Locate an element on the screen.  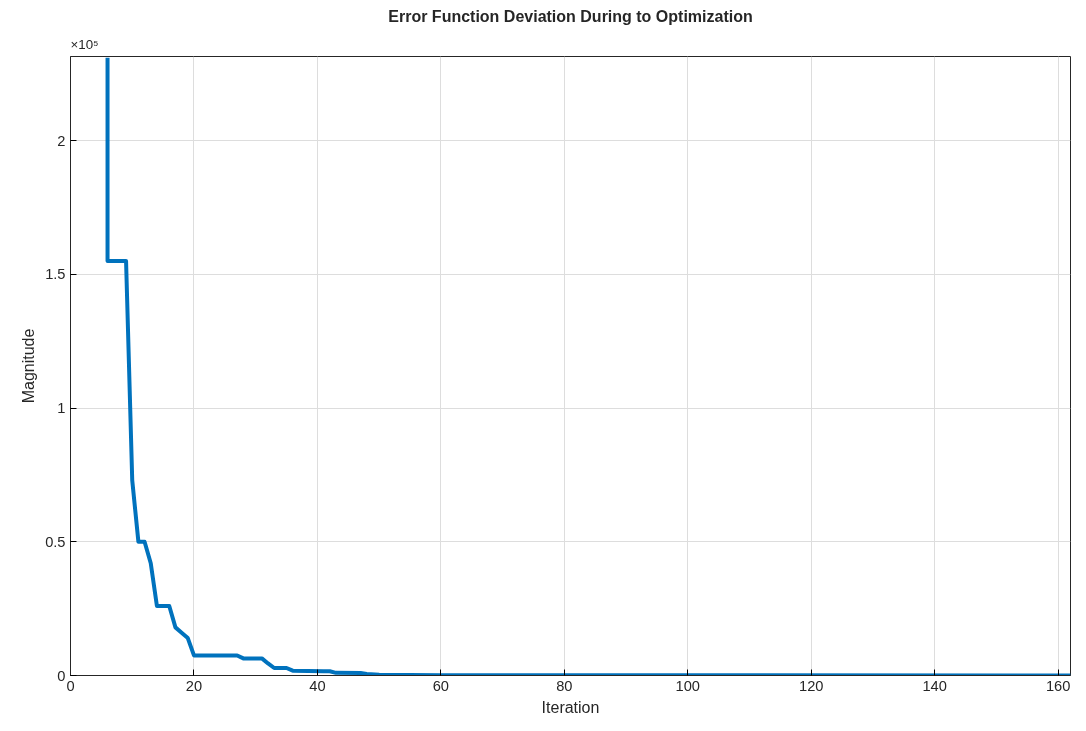
x-tick-label: 20 is located at coordinates (194, 685).